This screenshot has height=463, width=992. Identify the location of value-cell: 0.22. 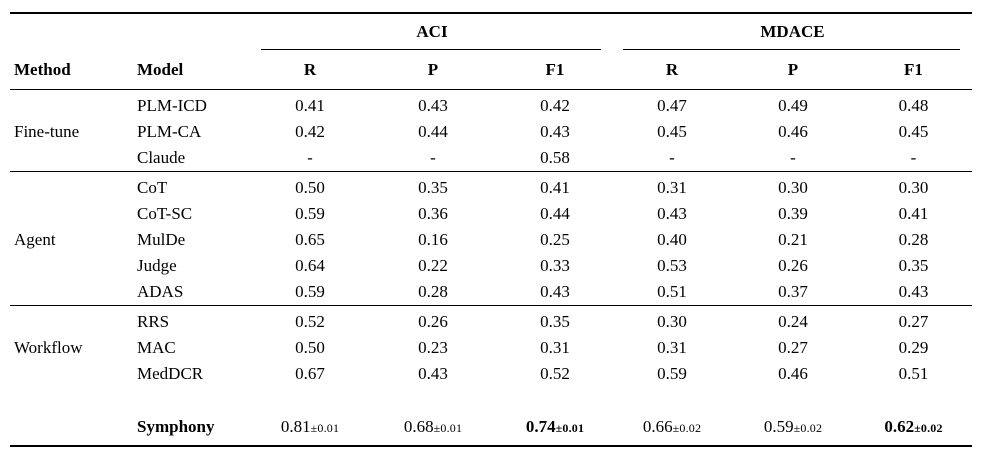
(433, 265).